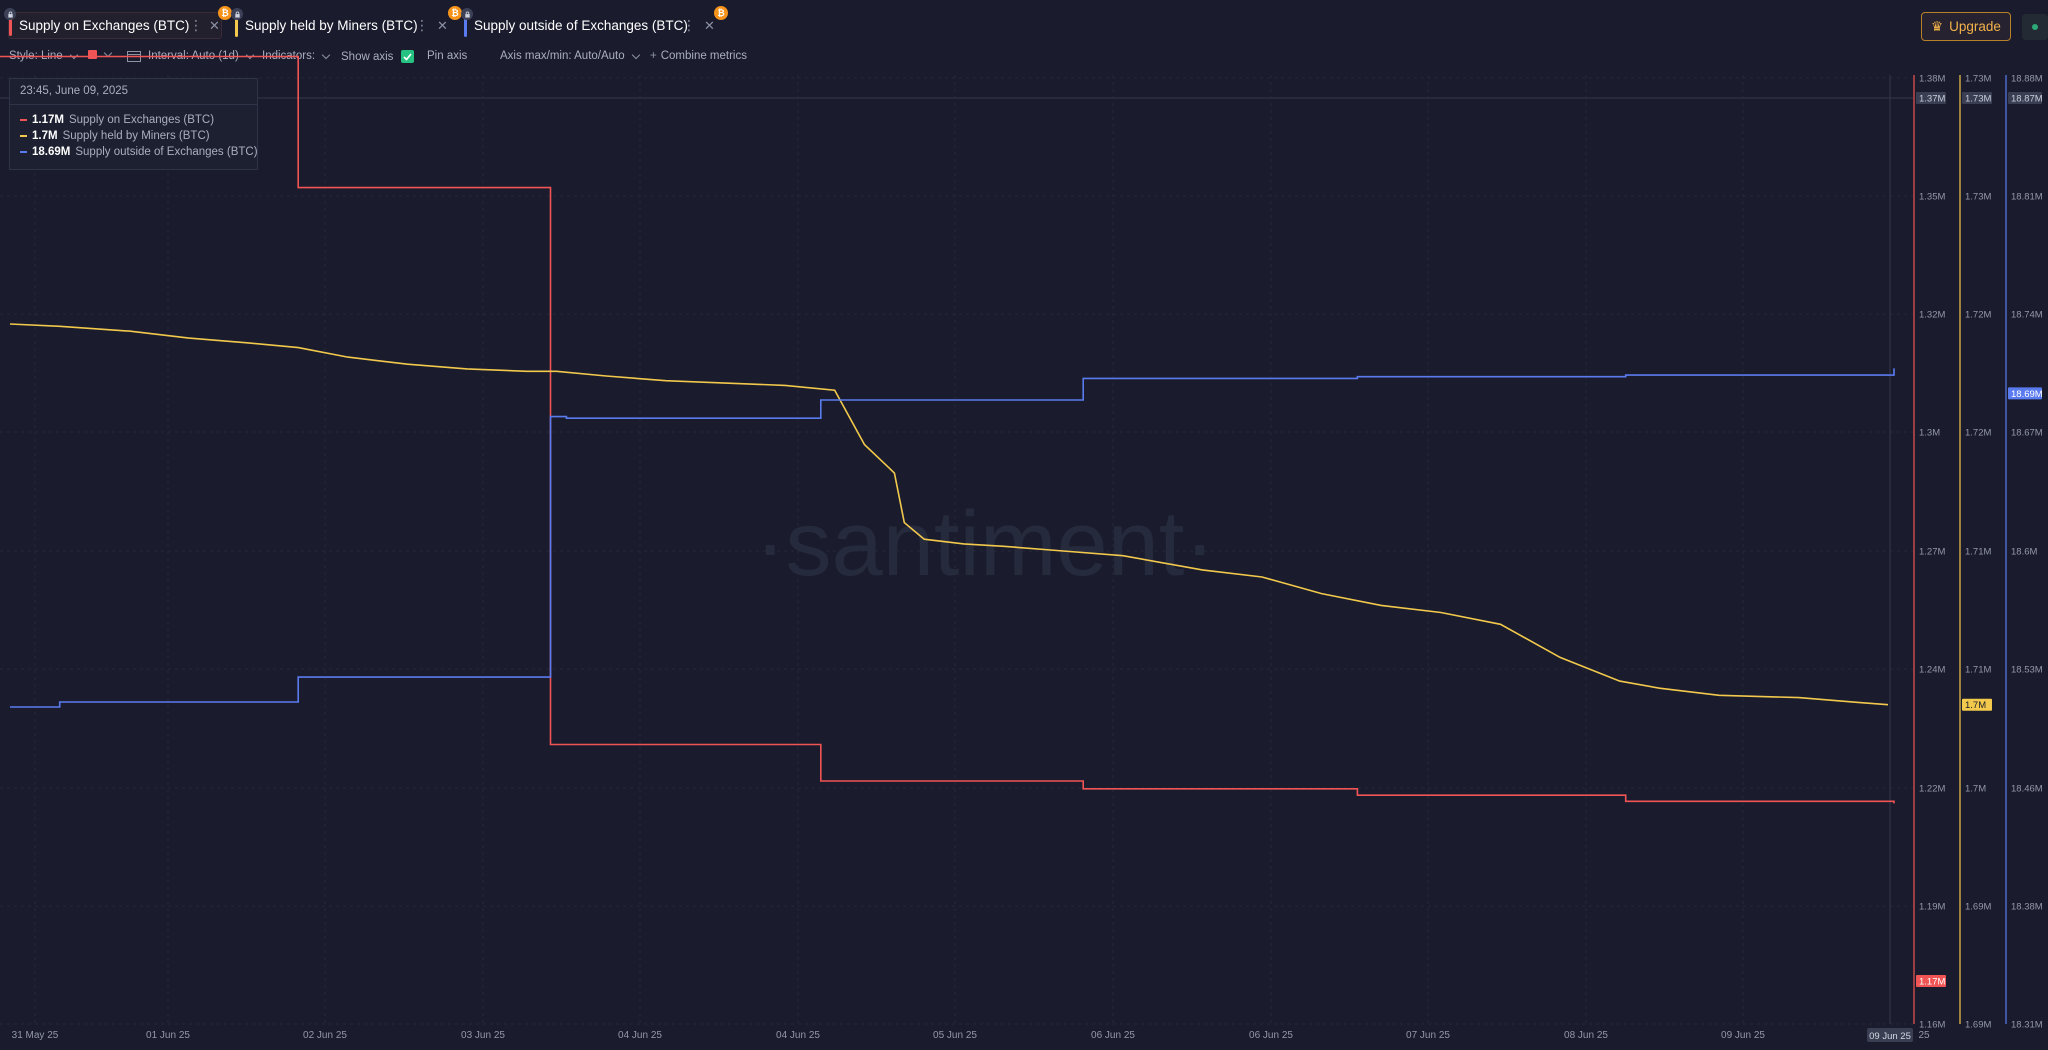  I want to click on tab-label: Supply outside of Exchanges (BTC), so click(581, 25).